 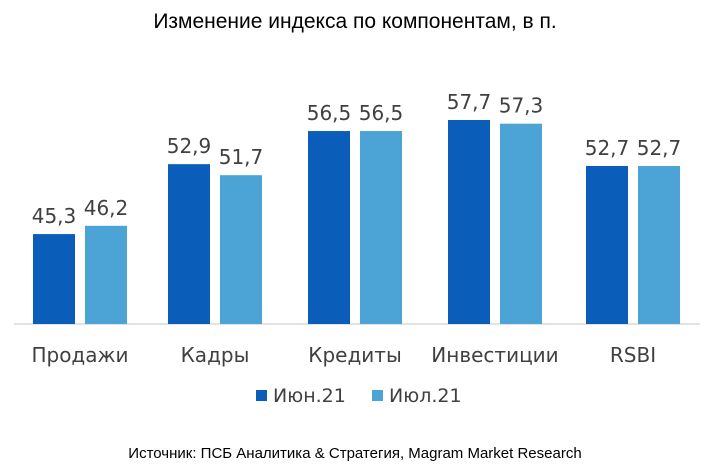 I want to click on data-label: 52,9, so click(x=189, y=146).